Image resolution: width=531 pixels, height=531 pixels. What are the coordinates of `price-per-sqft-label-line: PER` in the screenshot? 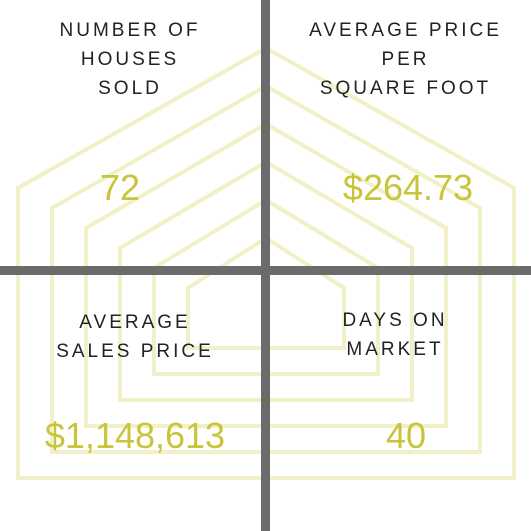 It's located at (405, 59).